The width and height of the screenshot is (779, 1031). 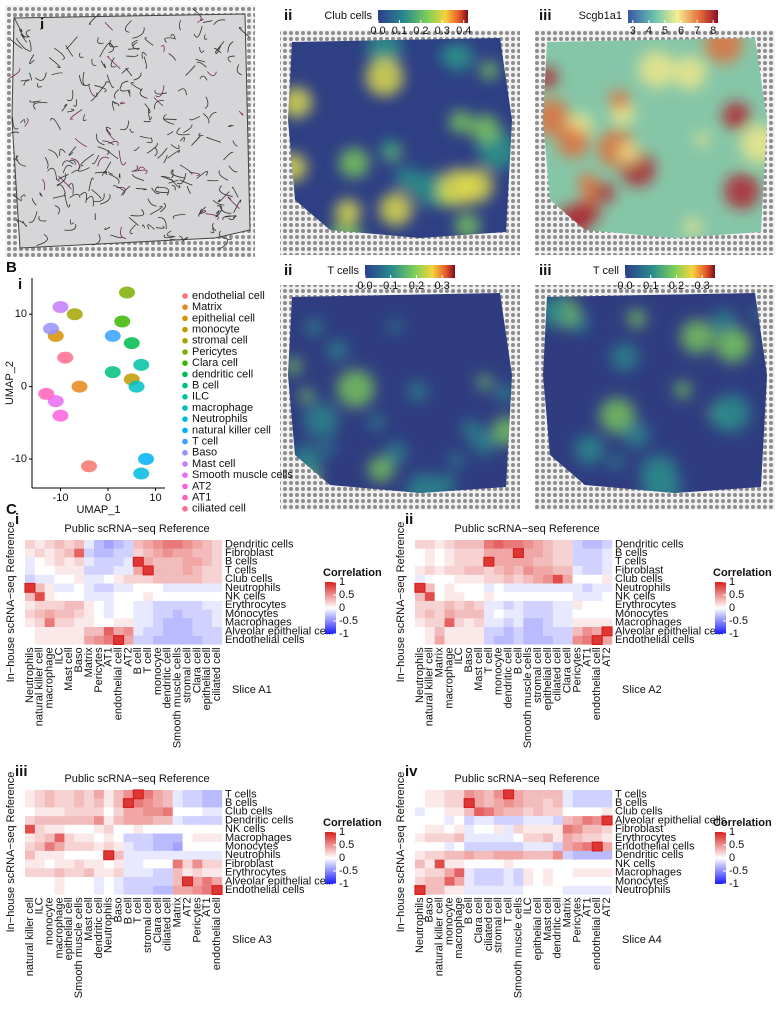 What do you see at coordinates (499, 925) in the screenshot?
I see `column-label: stromal cell` at bounding box center [499, 925].